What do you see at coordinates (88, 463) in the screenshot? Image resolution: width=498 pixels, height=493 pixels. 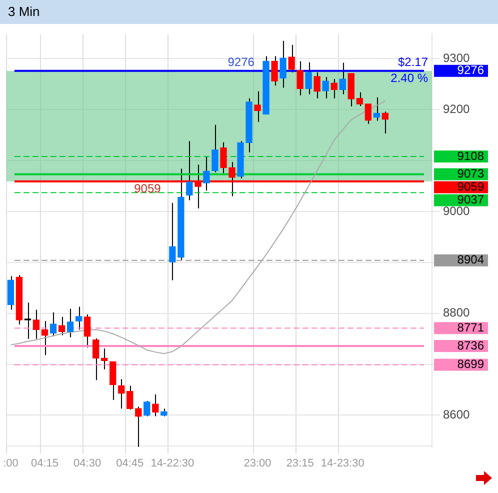 I see `x-tick-label: 04:30` at bounding box center [88, 463].